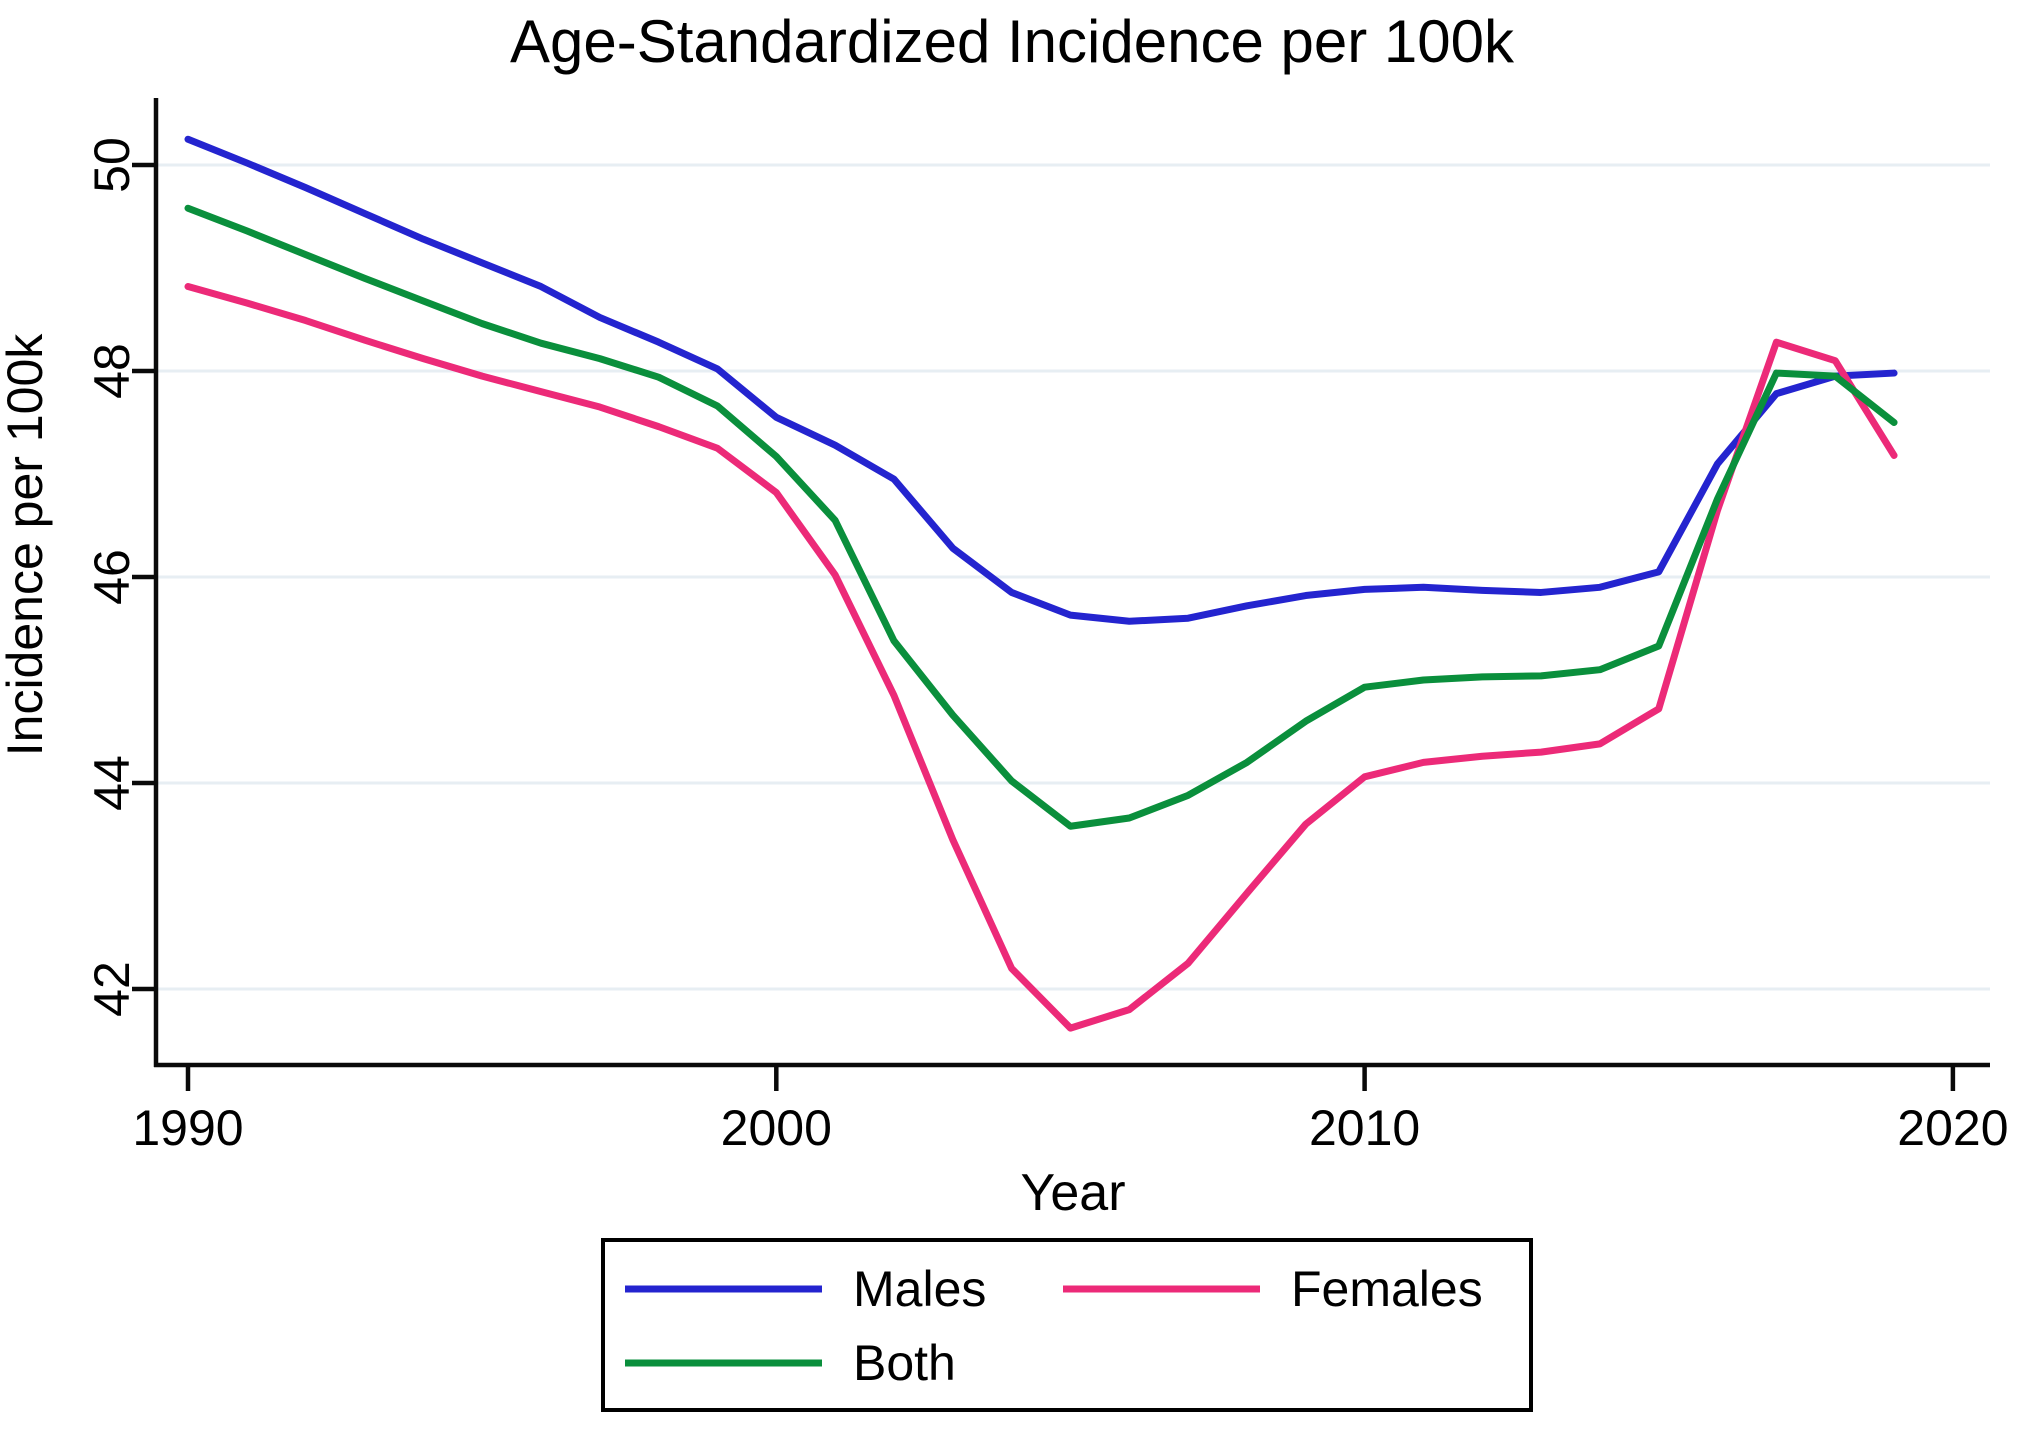 The width and height of the screenshot is (2018, 1437). Describe the element at coordinates (1072, 1193) in the screenshot. I see `x-axis-title: Year` at that location.